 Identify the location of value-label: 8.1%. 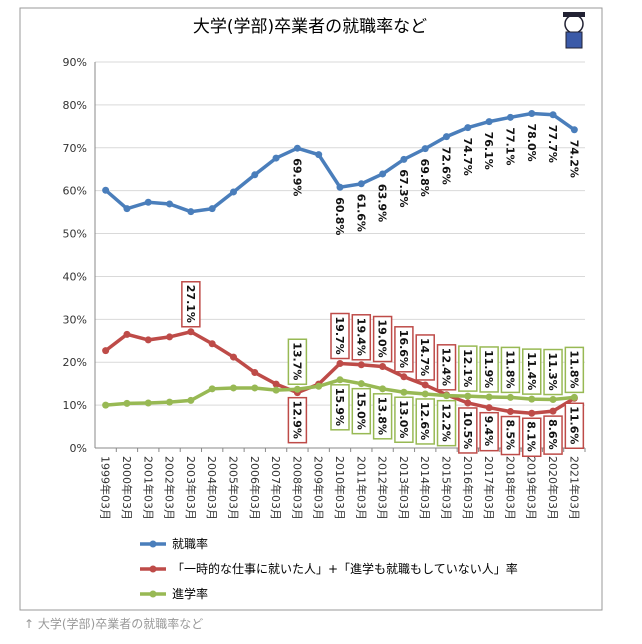
(531, 436).